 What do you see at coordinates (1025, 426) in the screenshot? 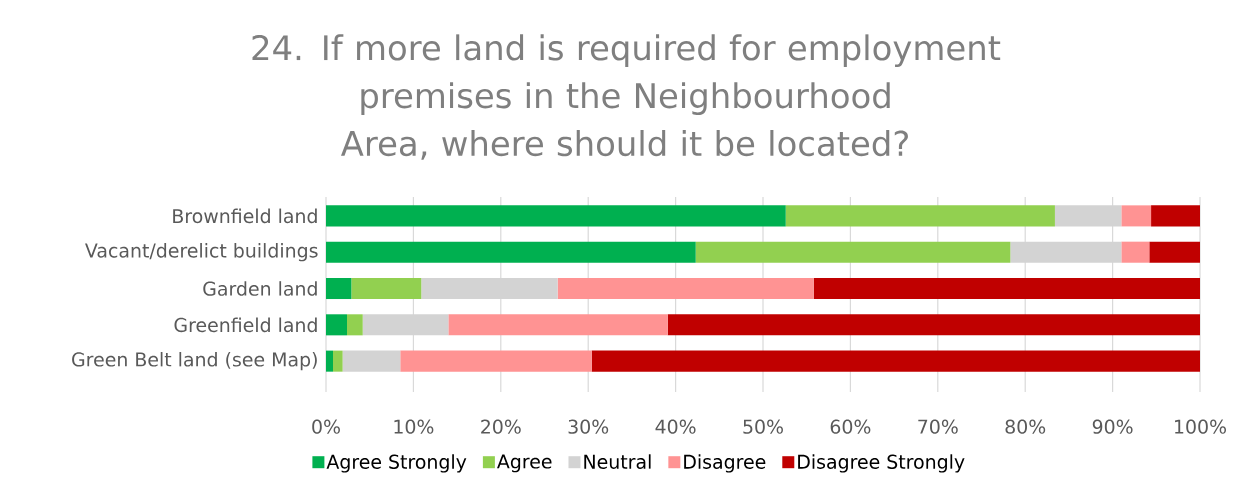
I see `x-tick-label: 80%` at bounding box center [1025, 426].